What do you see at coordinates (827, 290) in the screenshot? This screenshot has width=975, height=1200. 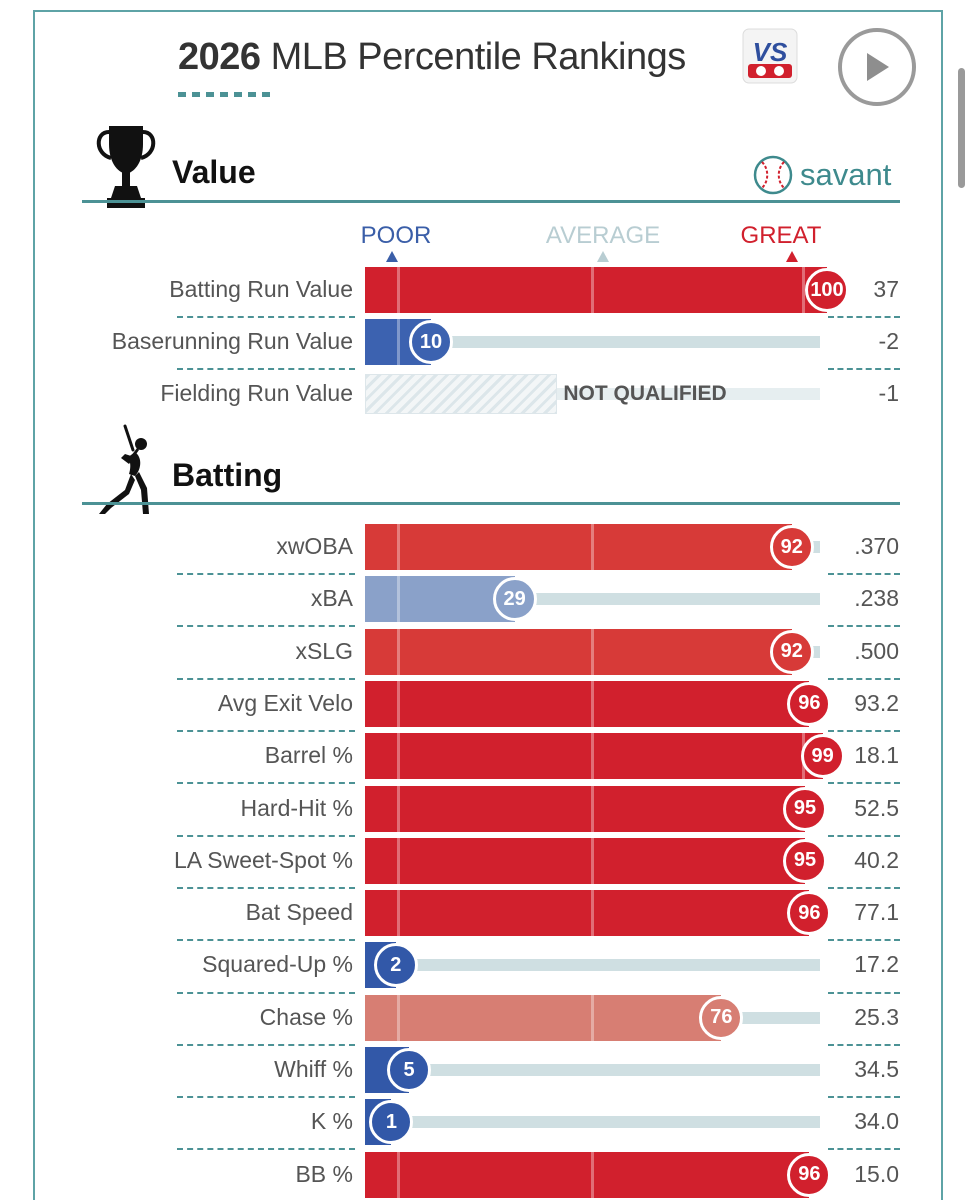 I see `percentile-circle: 100` at bounding box center [827, 290].